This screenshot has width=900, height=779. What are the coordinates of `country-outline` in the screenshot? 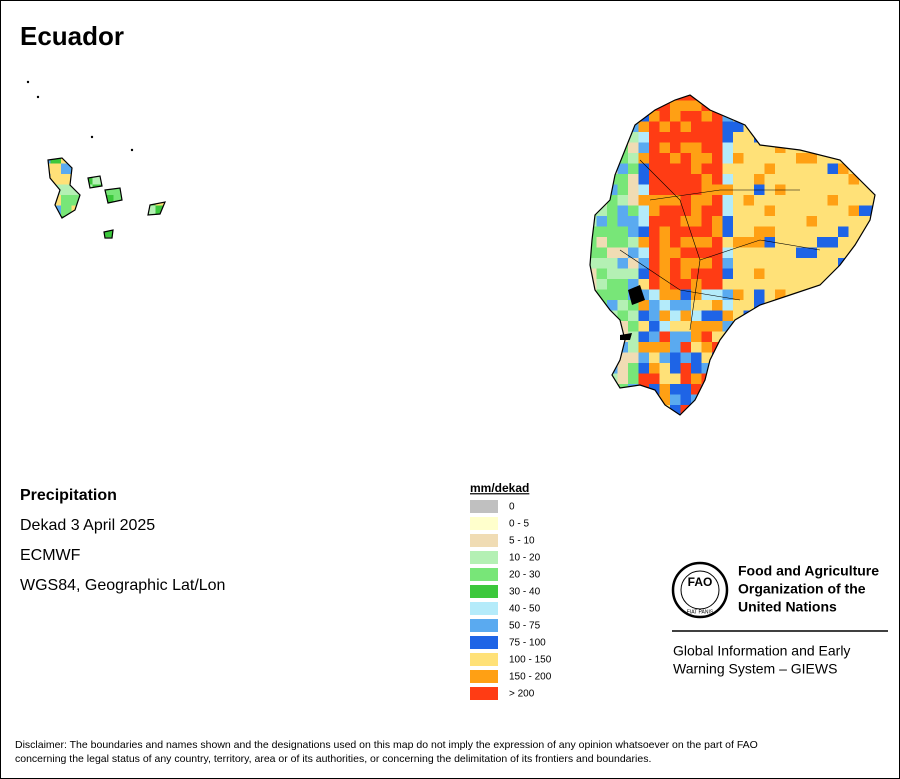 It's located at (732, 255).